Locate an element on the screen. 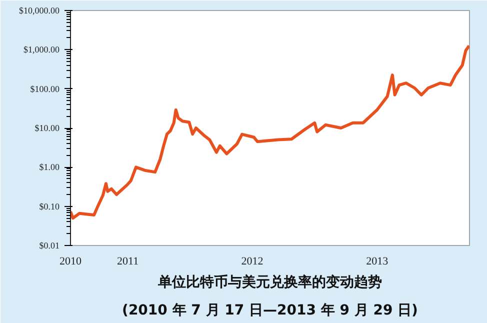 Image resolution: width=487 pixels, height=323 pixels. y-tick-label: $1.00 is located at coordinates (49, 167).